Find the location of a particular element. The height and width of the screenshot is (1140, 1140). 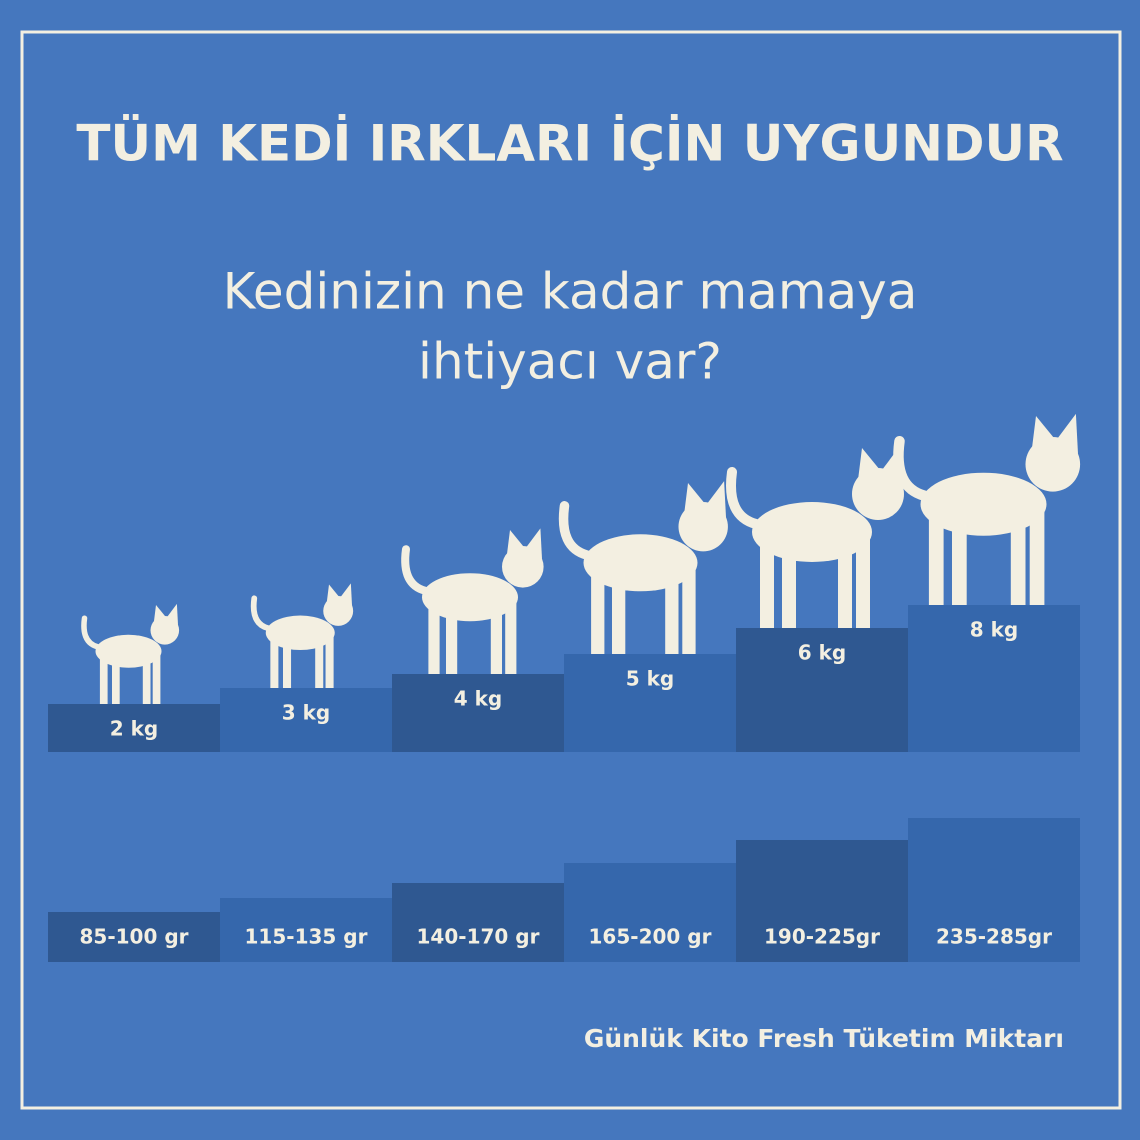

title: TÜM KEDİ IRKLARI İÇİN UYGUNDUR is located at coordinates (569, 143).